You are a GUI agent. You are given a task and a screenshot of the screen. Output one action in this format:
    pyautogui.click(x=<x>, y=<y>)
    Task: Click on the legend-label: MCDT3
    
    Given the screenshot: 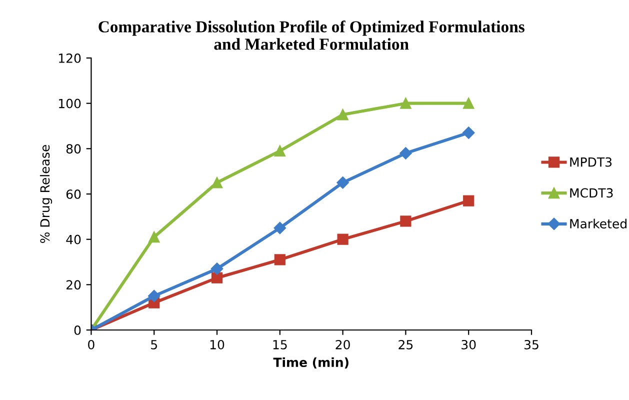 What is the action you would take?
    pyautogui.click(x=591, y=193)
    